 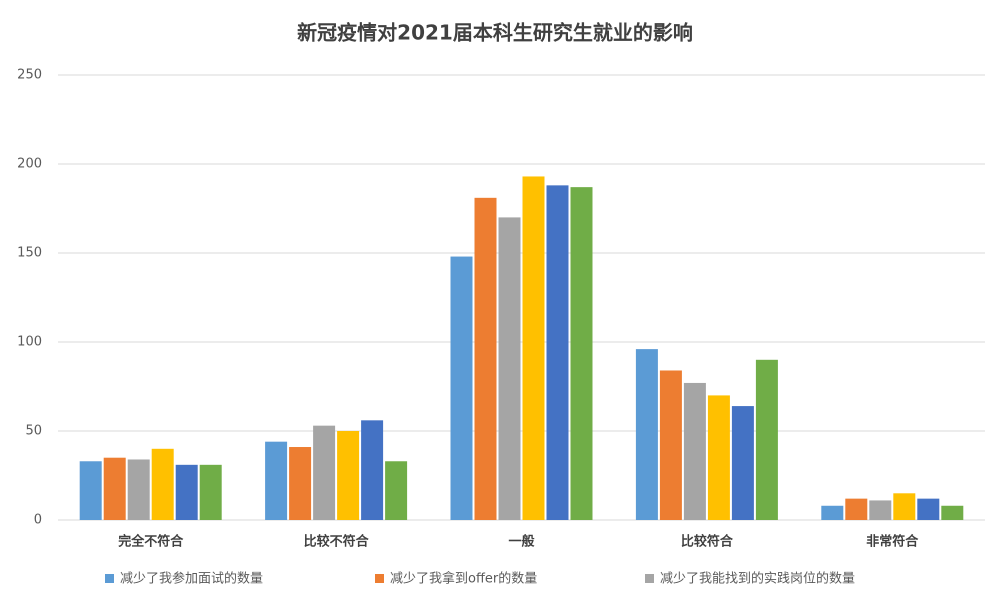 I want to click on x-tick-label: 比较符合, so click(x=707, y=542).